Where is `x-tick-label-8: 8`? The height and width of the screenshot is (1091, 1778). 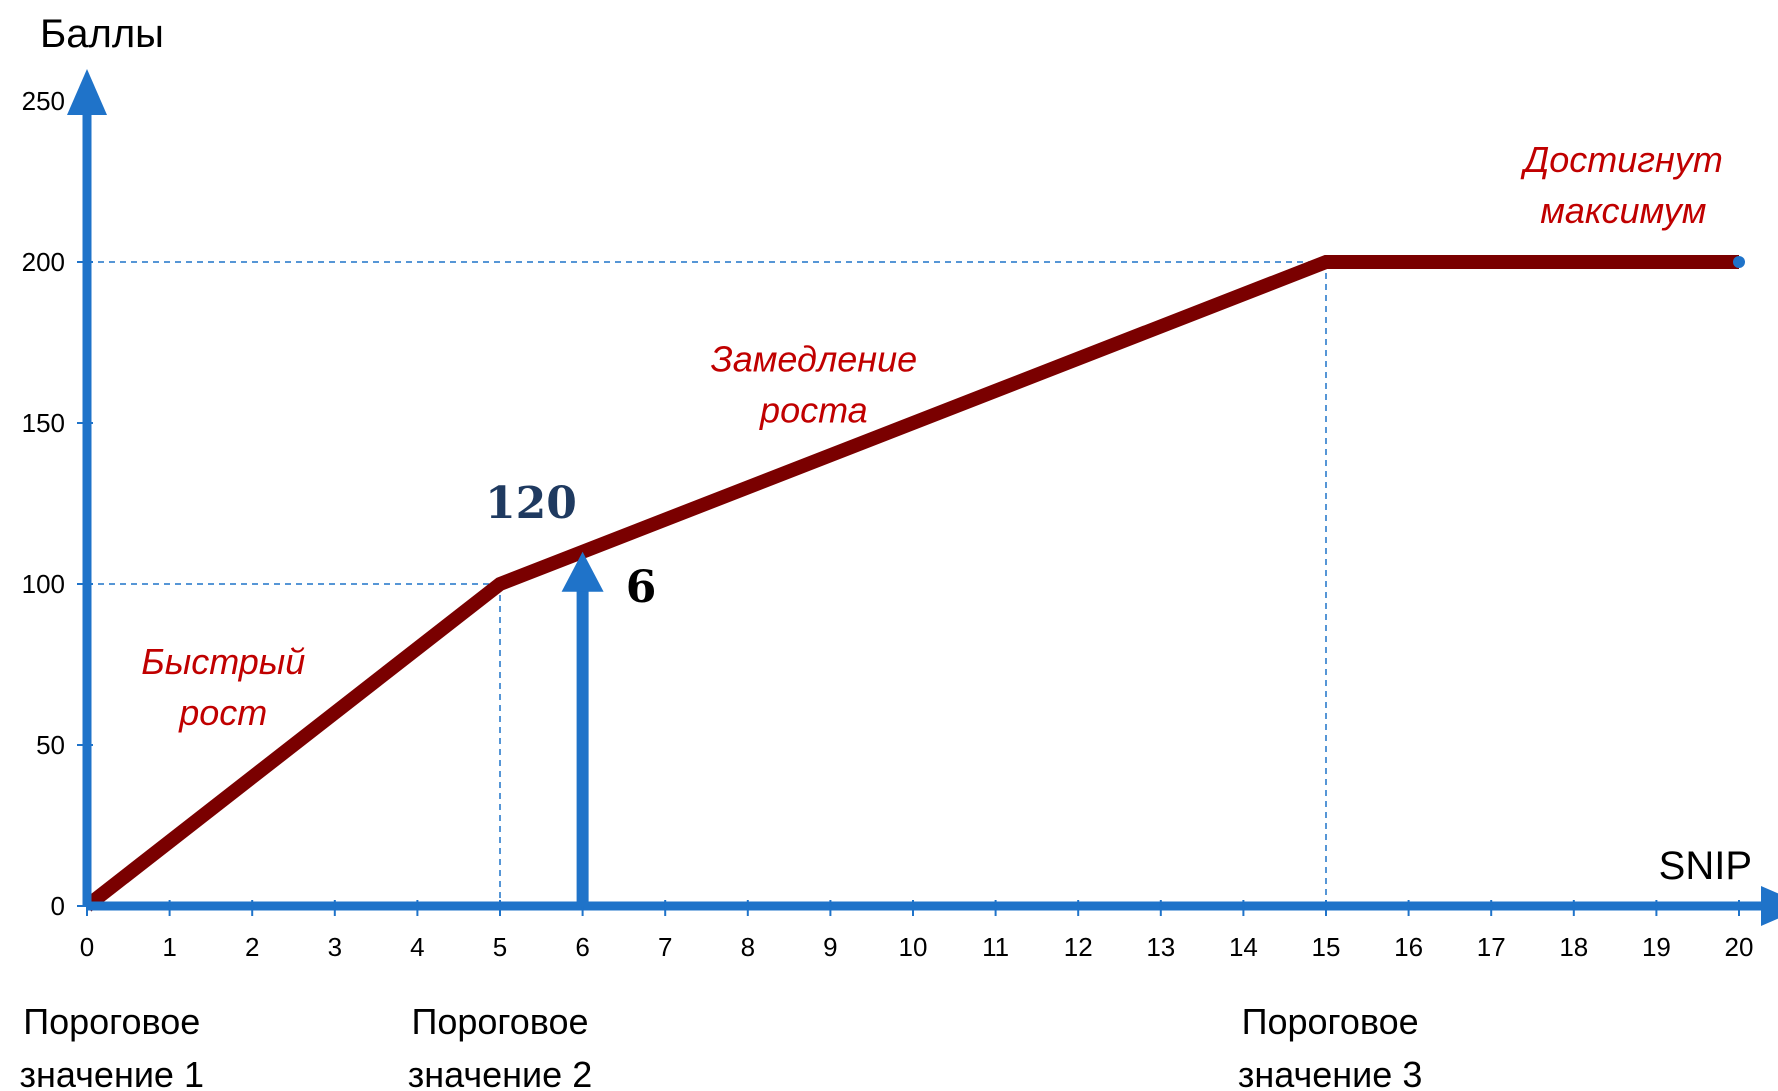 x-tick-label-8: 8 is located at coordinates (748, 947).